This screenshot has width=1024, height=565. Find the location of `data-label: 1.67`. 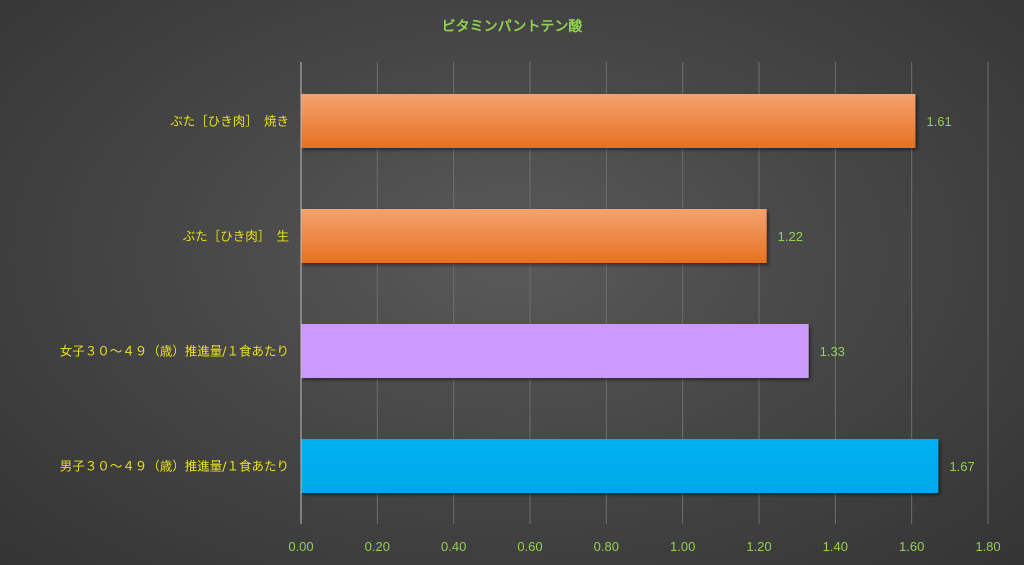

data-label: 1.67 is located at coordinates (961, 466).